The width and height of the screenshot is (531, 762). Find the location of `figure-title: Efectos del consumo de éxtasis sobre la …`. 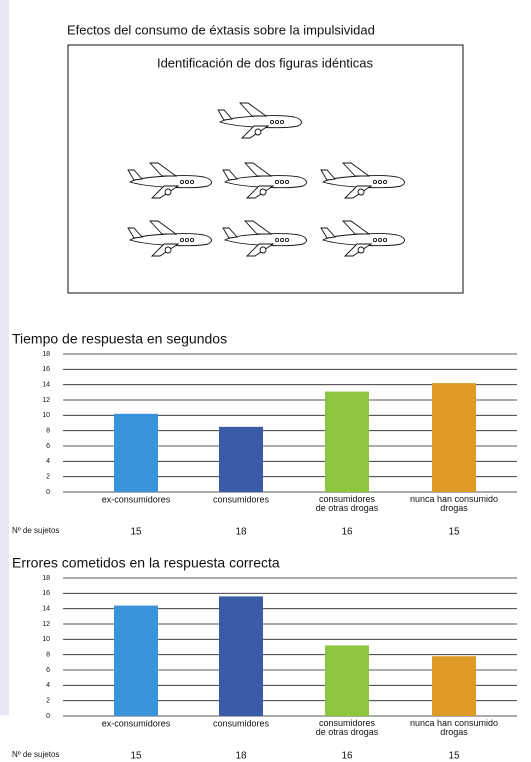

figure-title: Efectos del consumo de éxtasis sobre la … is located at coordinates (221, 29).